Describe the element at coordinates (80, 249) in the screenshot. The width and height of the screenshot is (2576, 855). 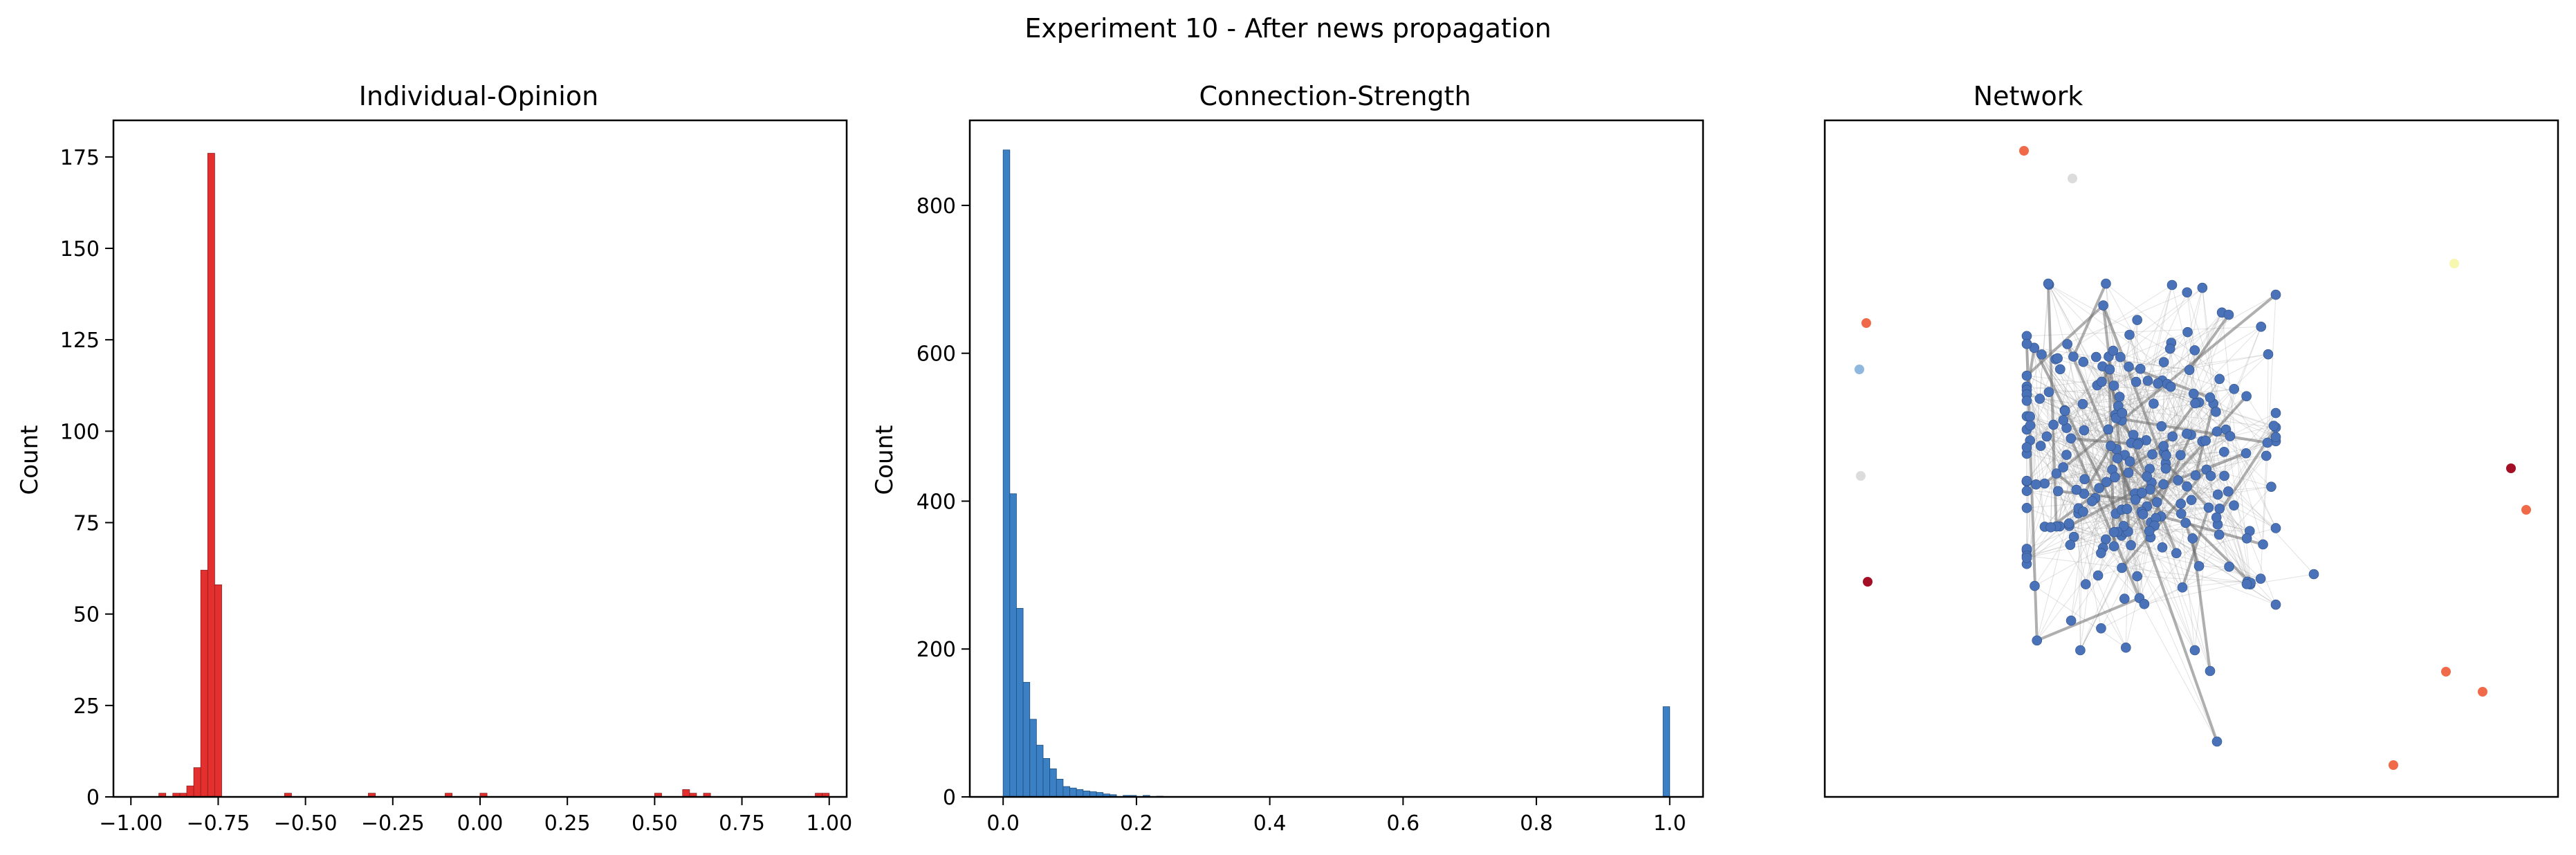
I see `y-tick-label: 150` at that location.